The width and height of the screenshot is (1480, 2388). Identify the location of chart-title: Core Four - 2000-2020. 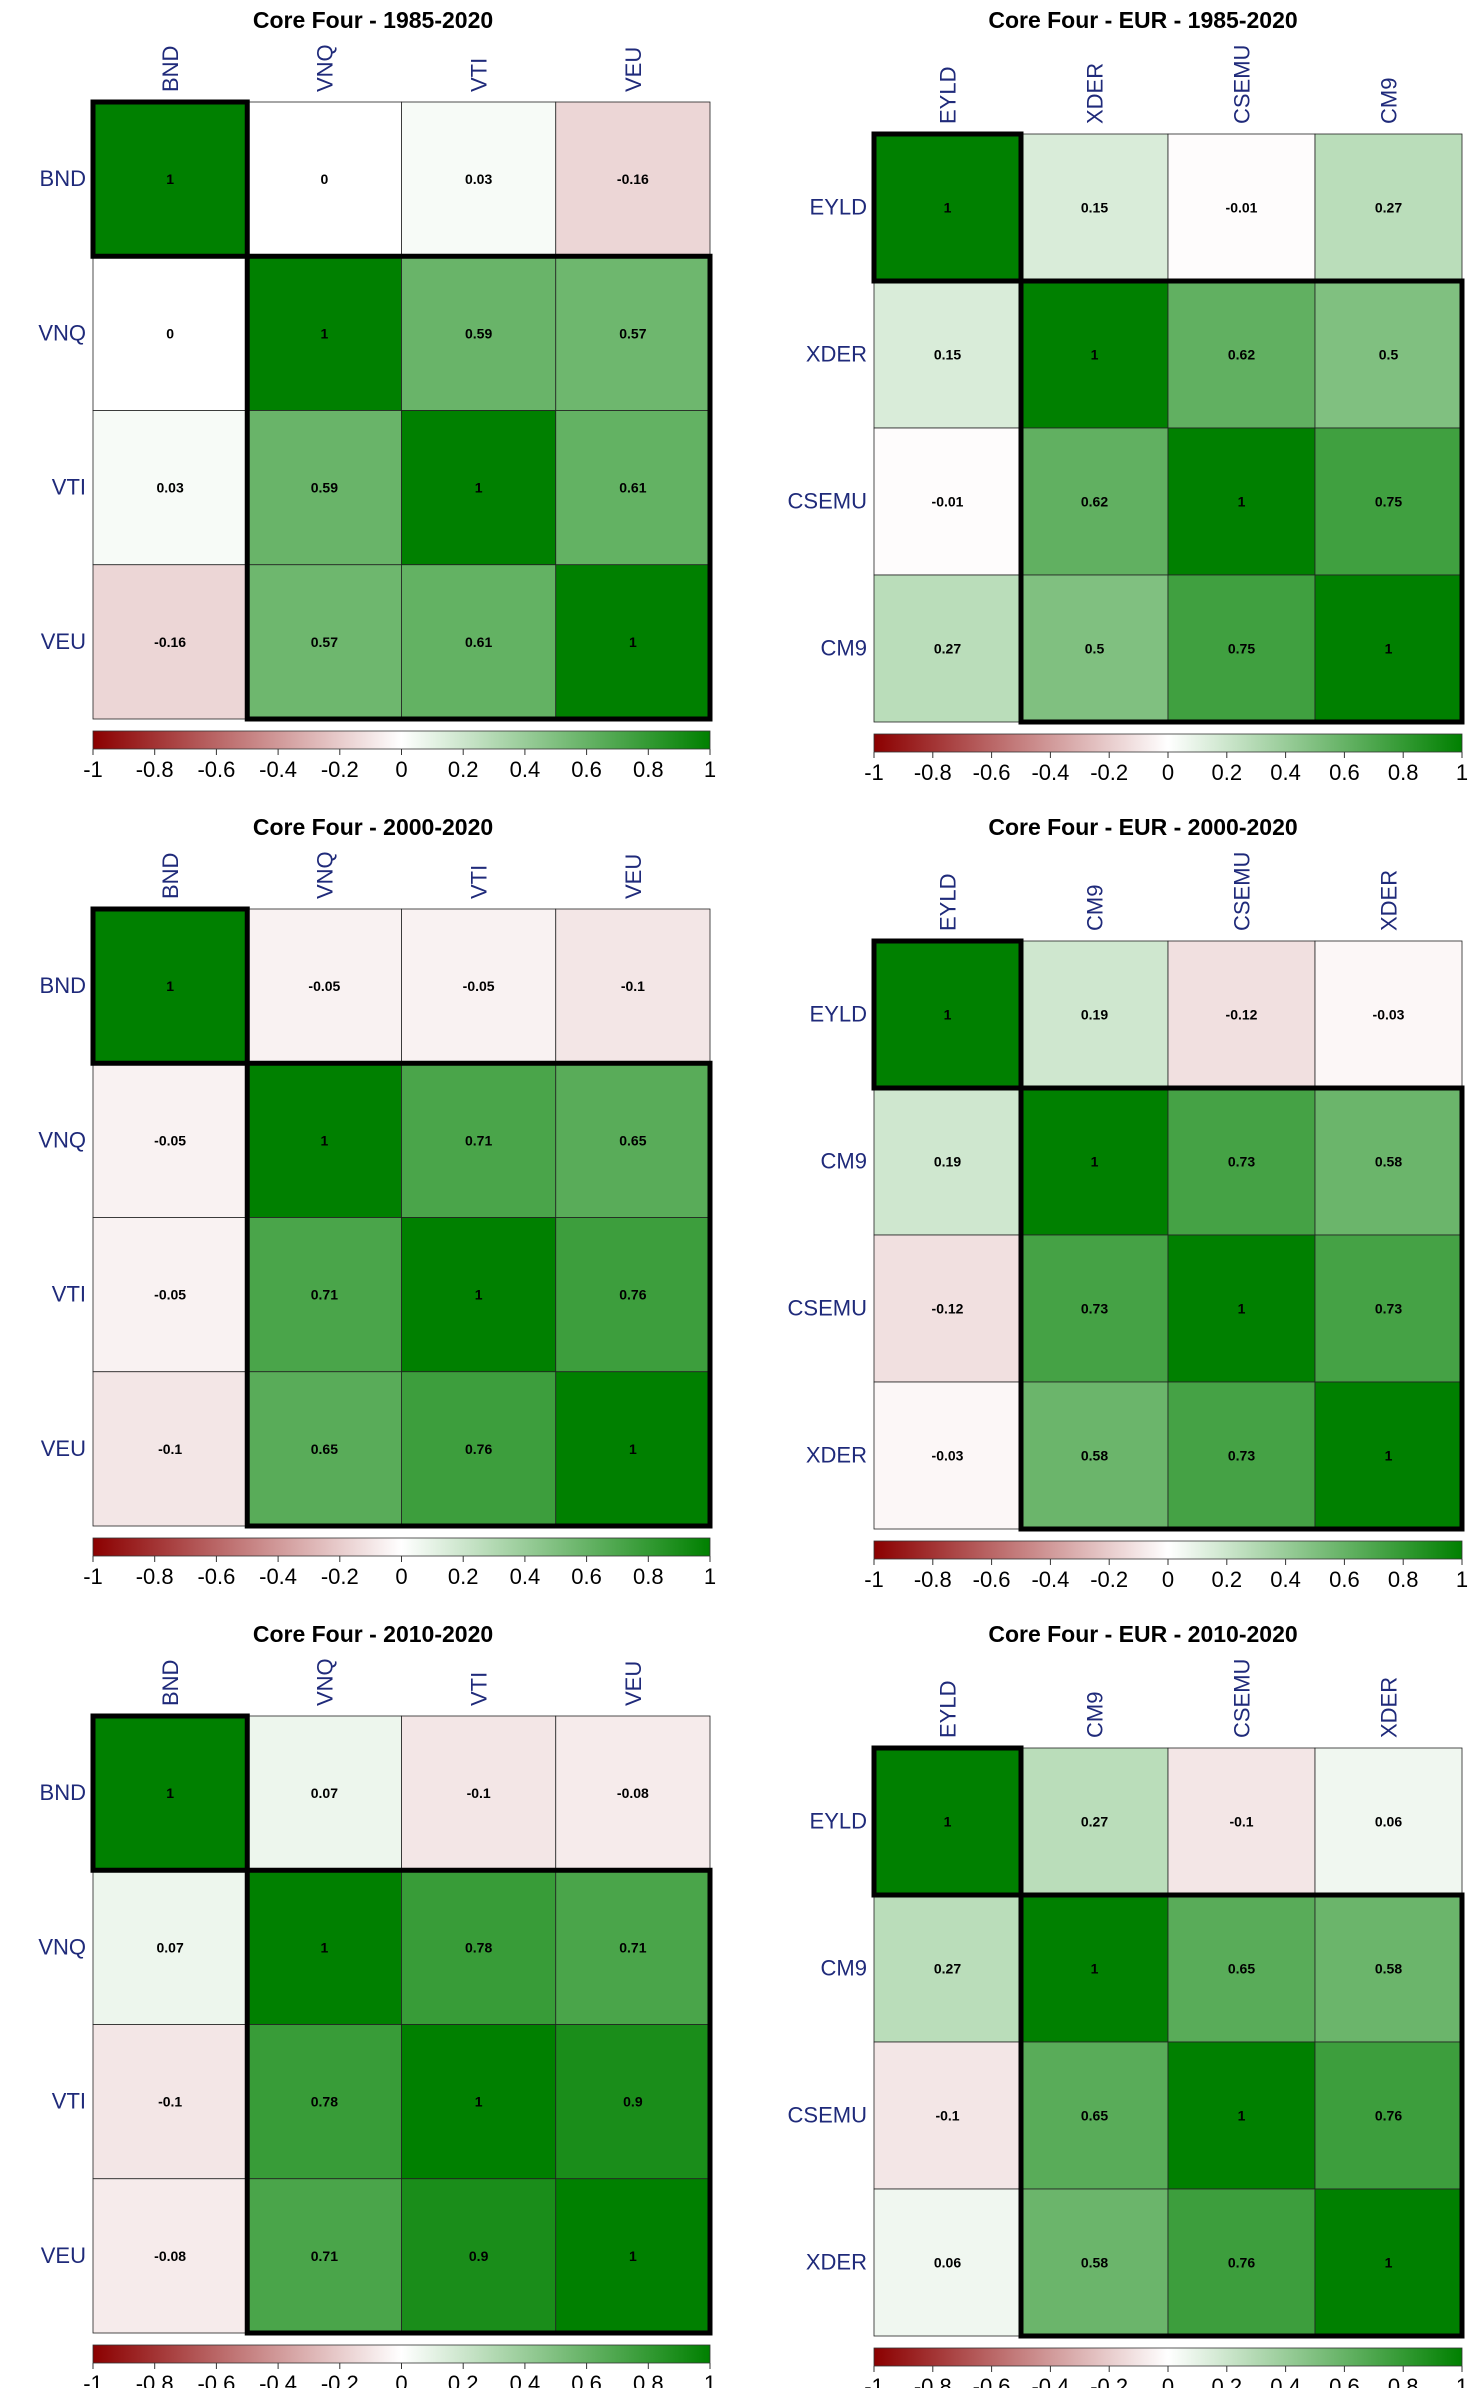
(373, 827).